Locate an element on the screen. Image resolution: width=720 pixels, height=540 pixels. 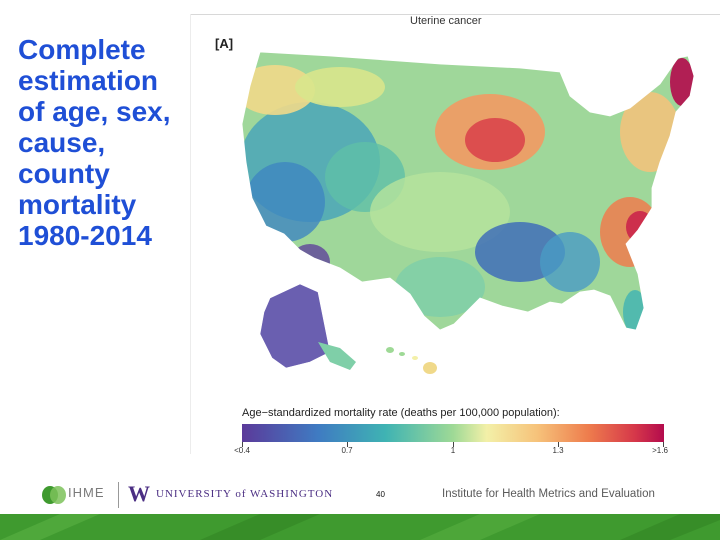
legend-label: <0.4 is located at coordinates (242, 450).